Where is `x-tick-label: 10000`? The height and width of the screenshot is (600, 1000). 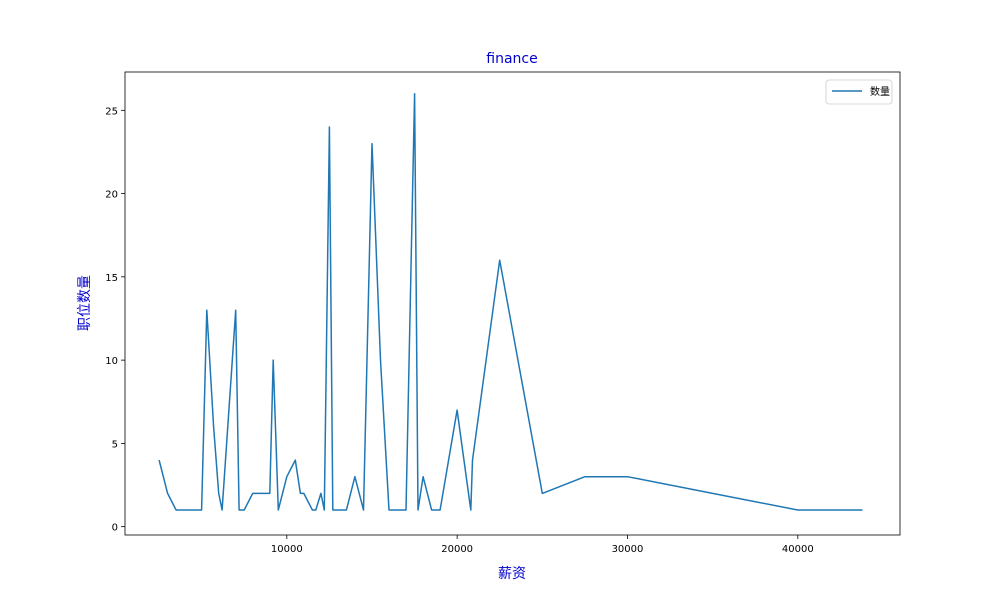
x-tick-label: 10000 is located at coordinates (287, 549).